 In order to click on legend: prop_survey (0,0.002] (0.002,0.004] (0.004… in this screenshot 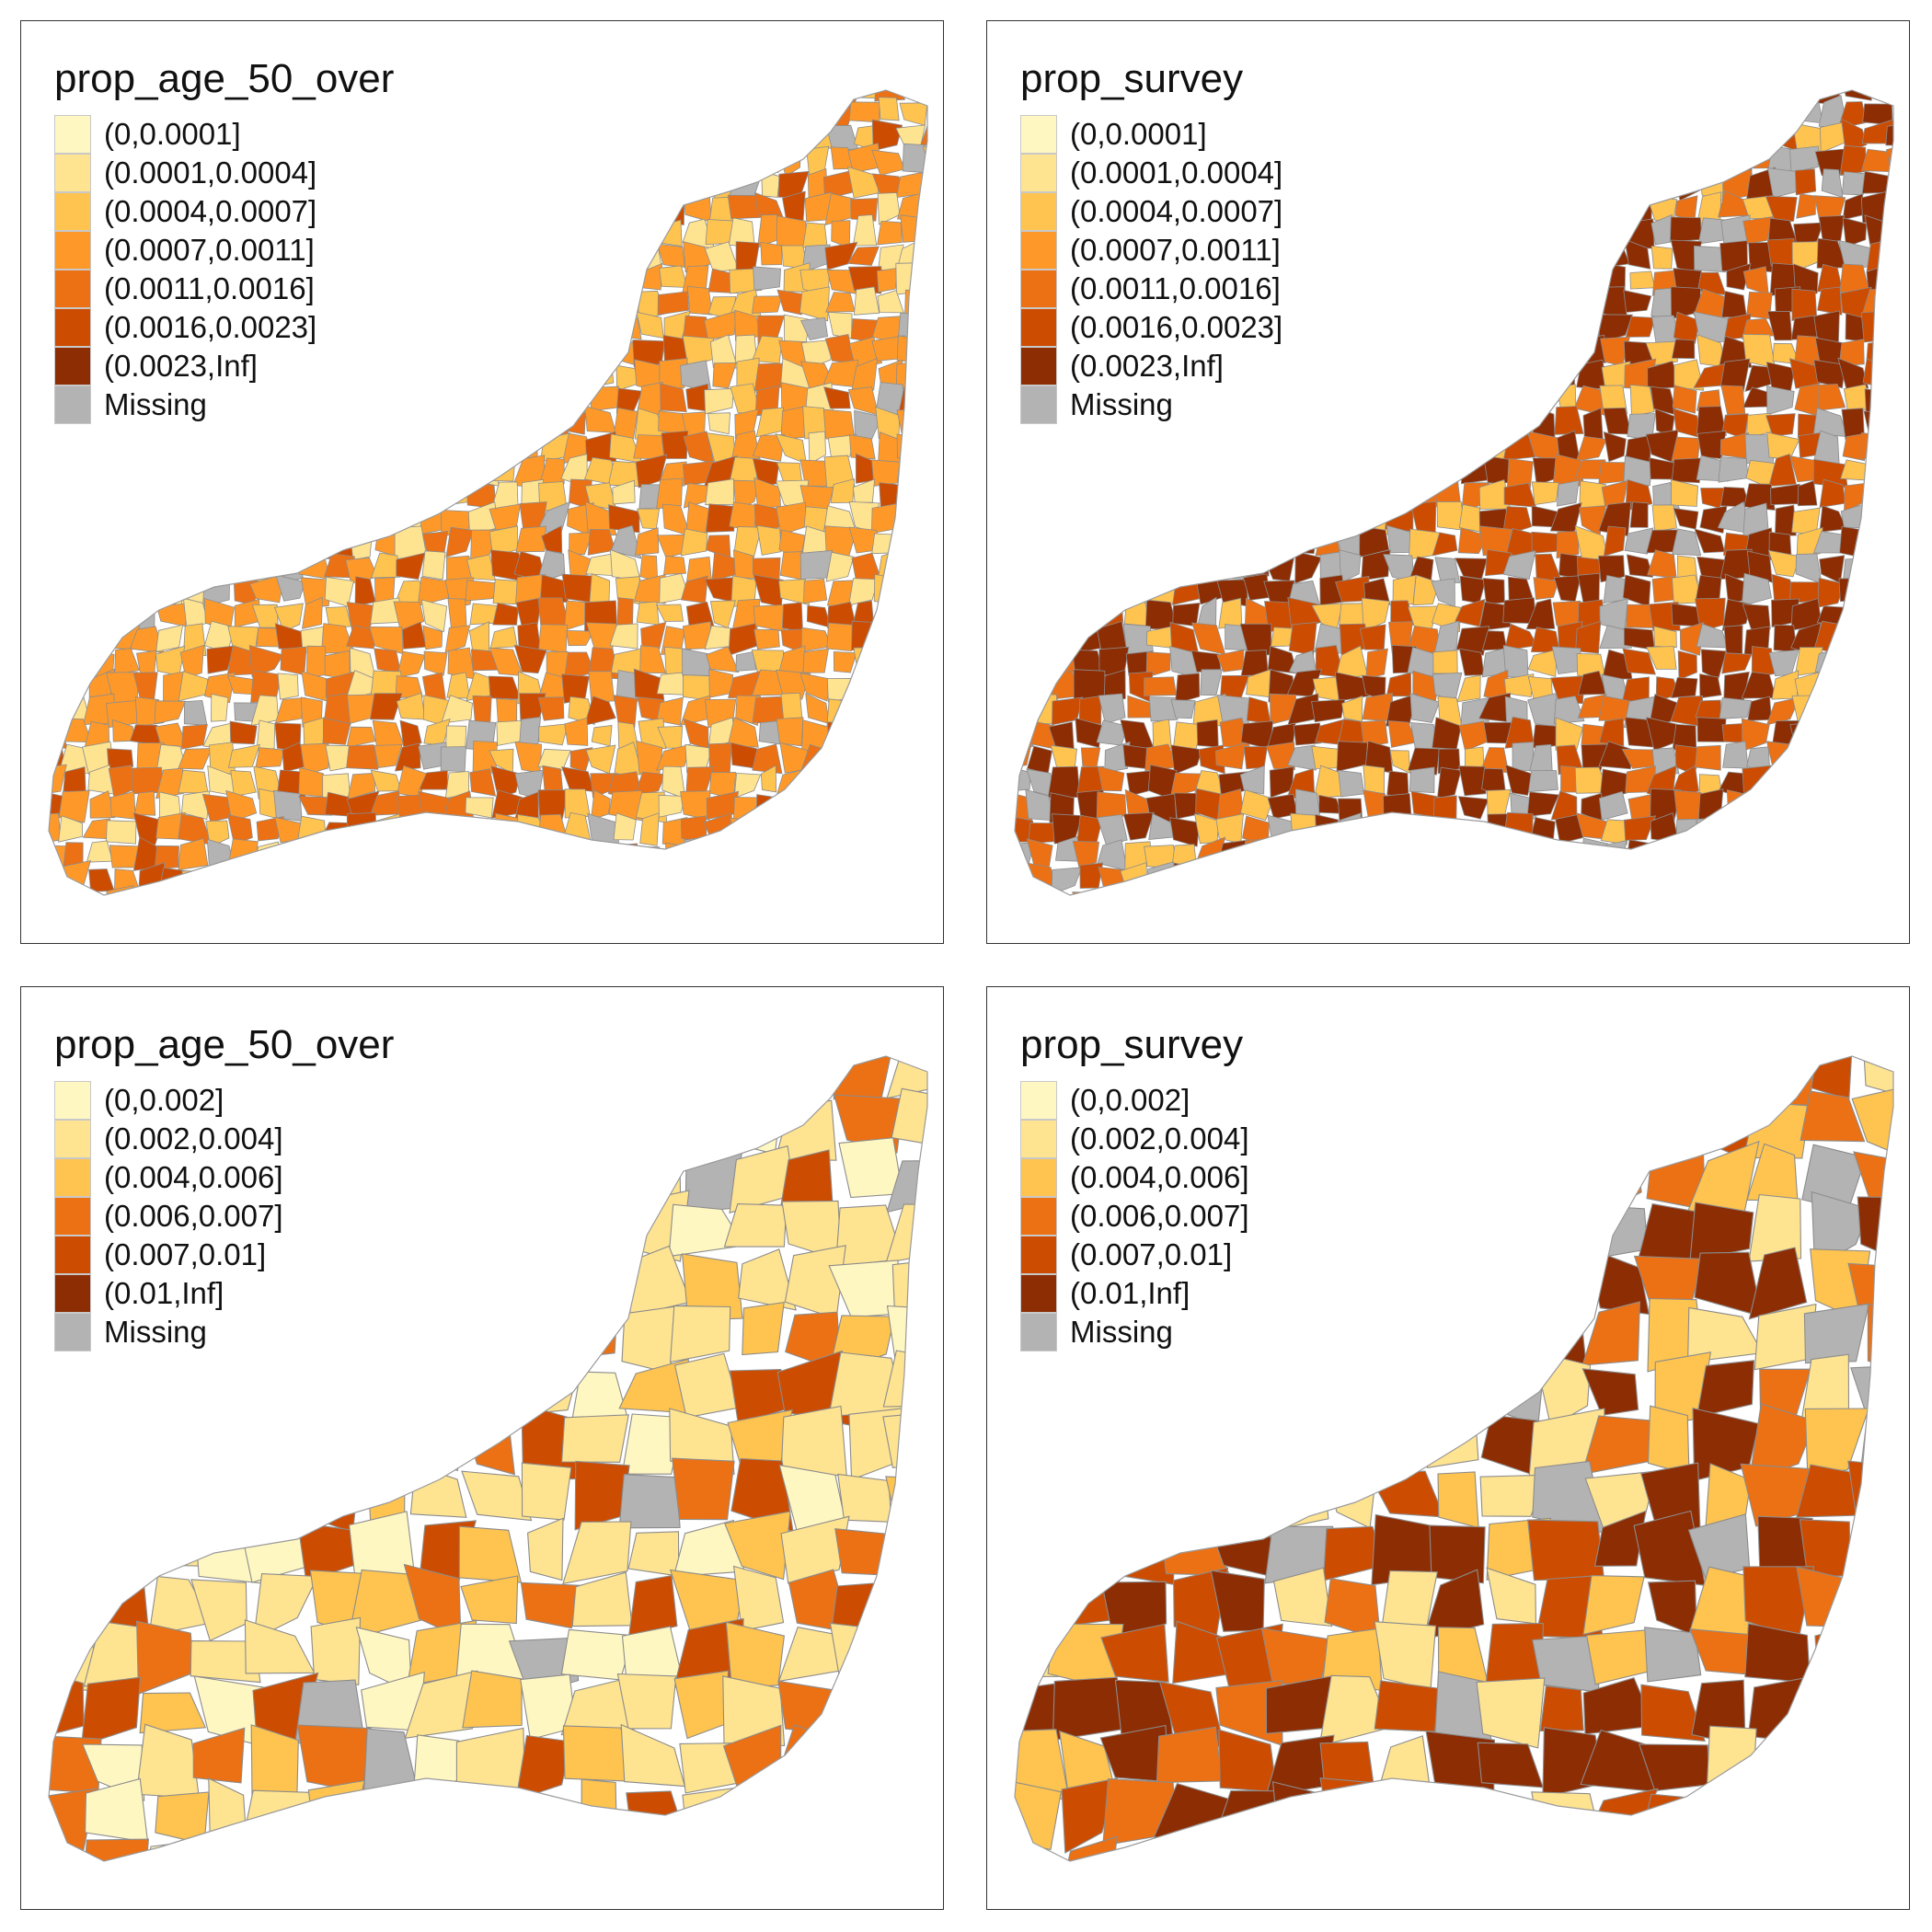, I will do `click(1134, 1186)`.